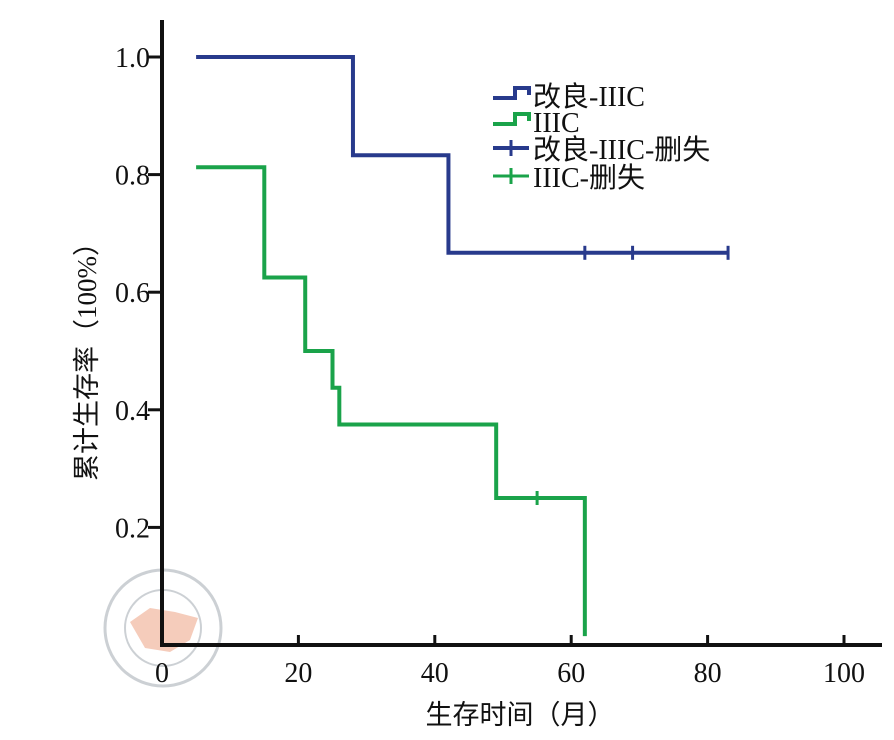 This screenshot has width=894, height=740. Describe the element at coordinates (132, 58) in the screenshot. I see `y-tick-label: 1.0` at that location.